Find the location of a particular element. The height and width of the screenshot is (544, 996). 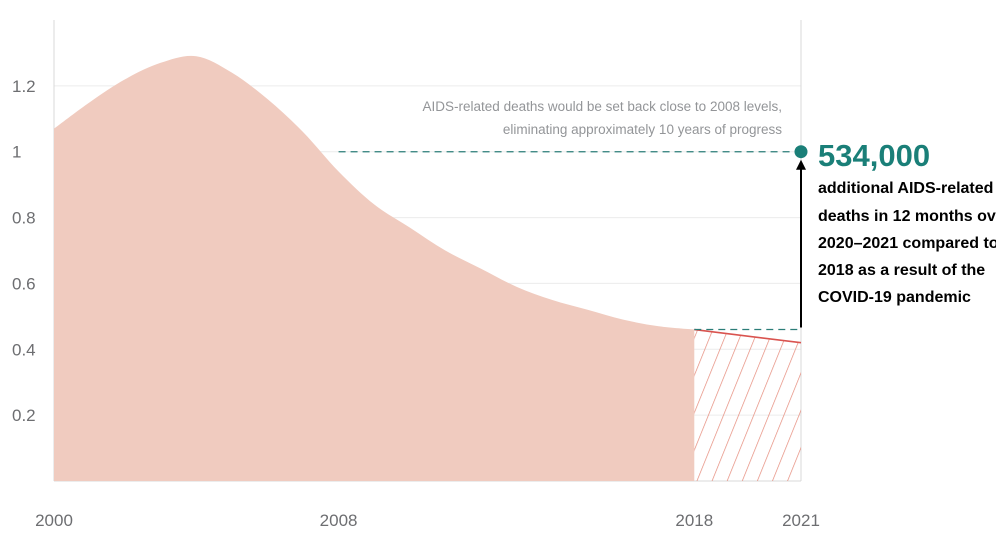

projection-line is located at coordinates (748, 336).